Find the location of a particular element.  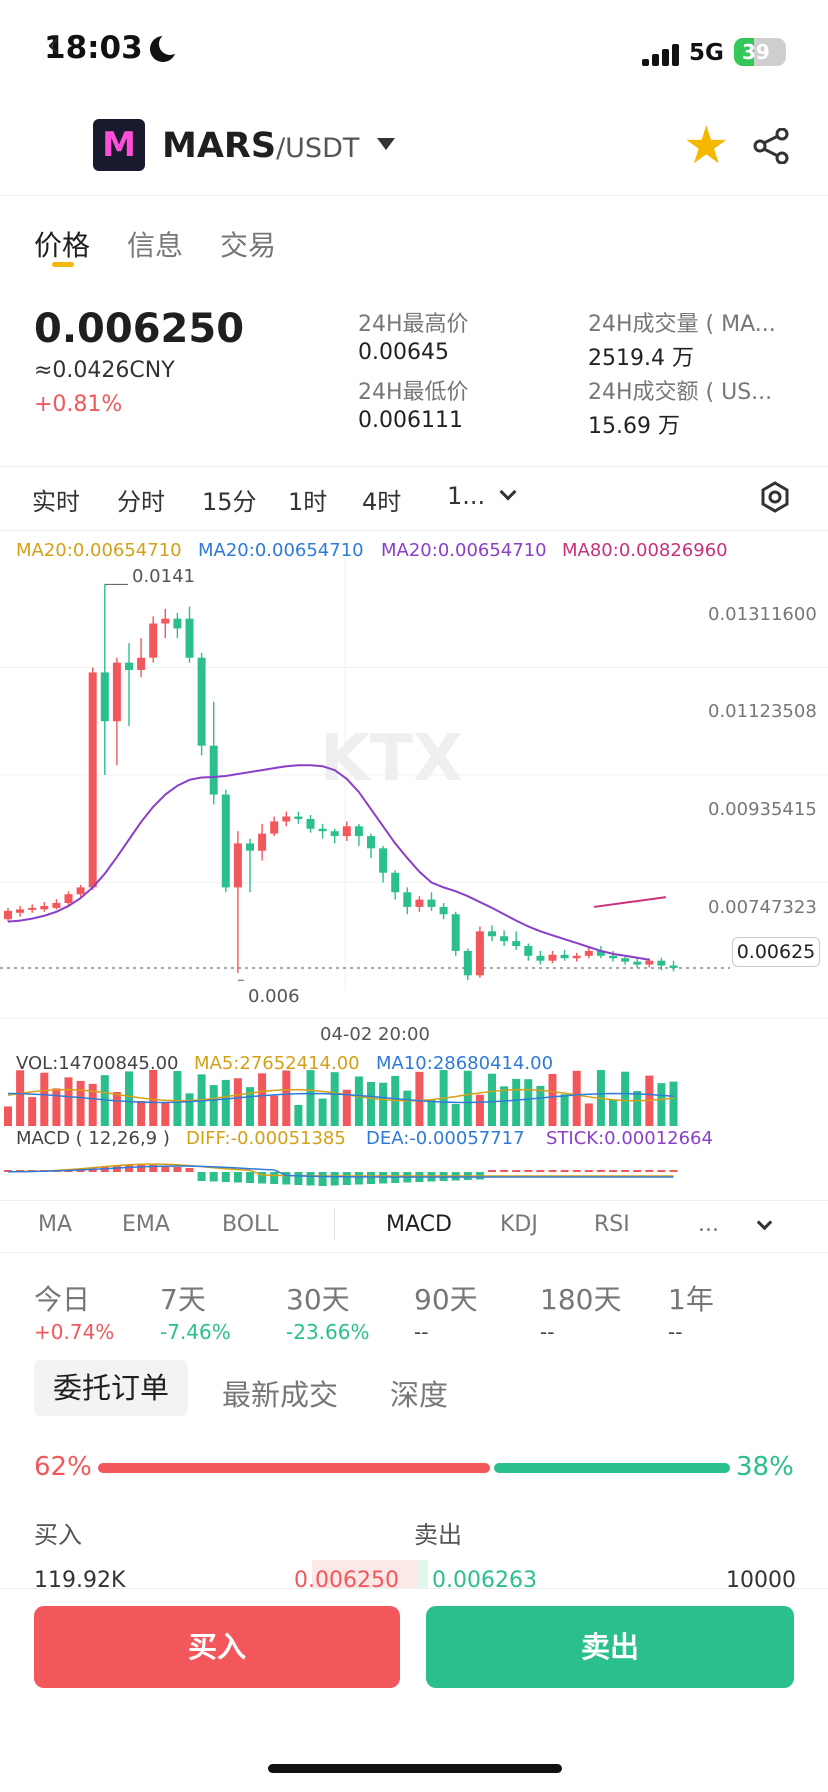

period-label: 90天 is located at coordinates (446, 1299).